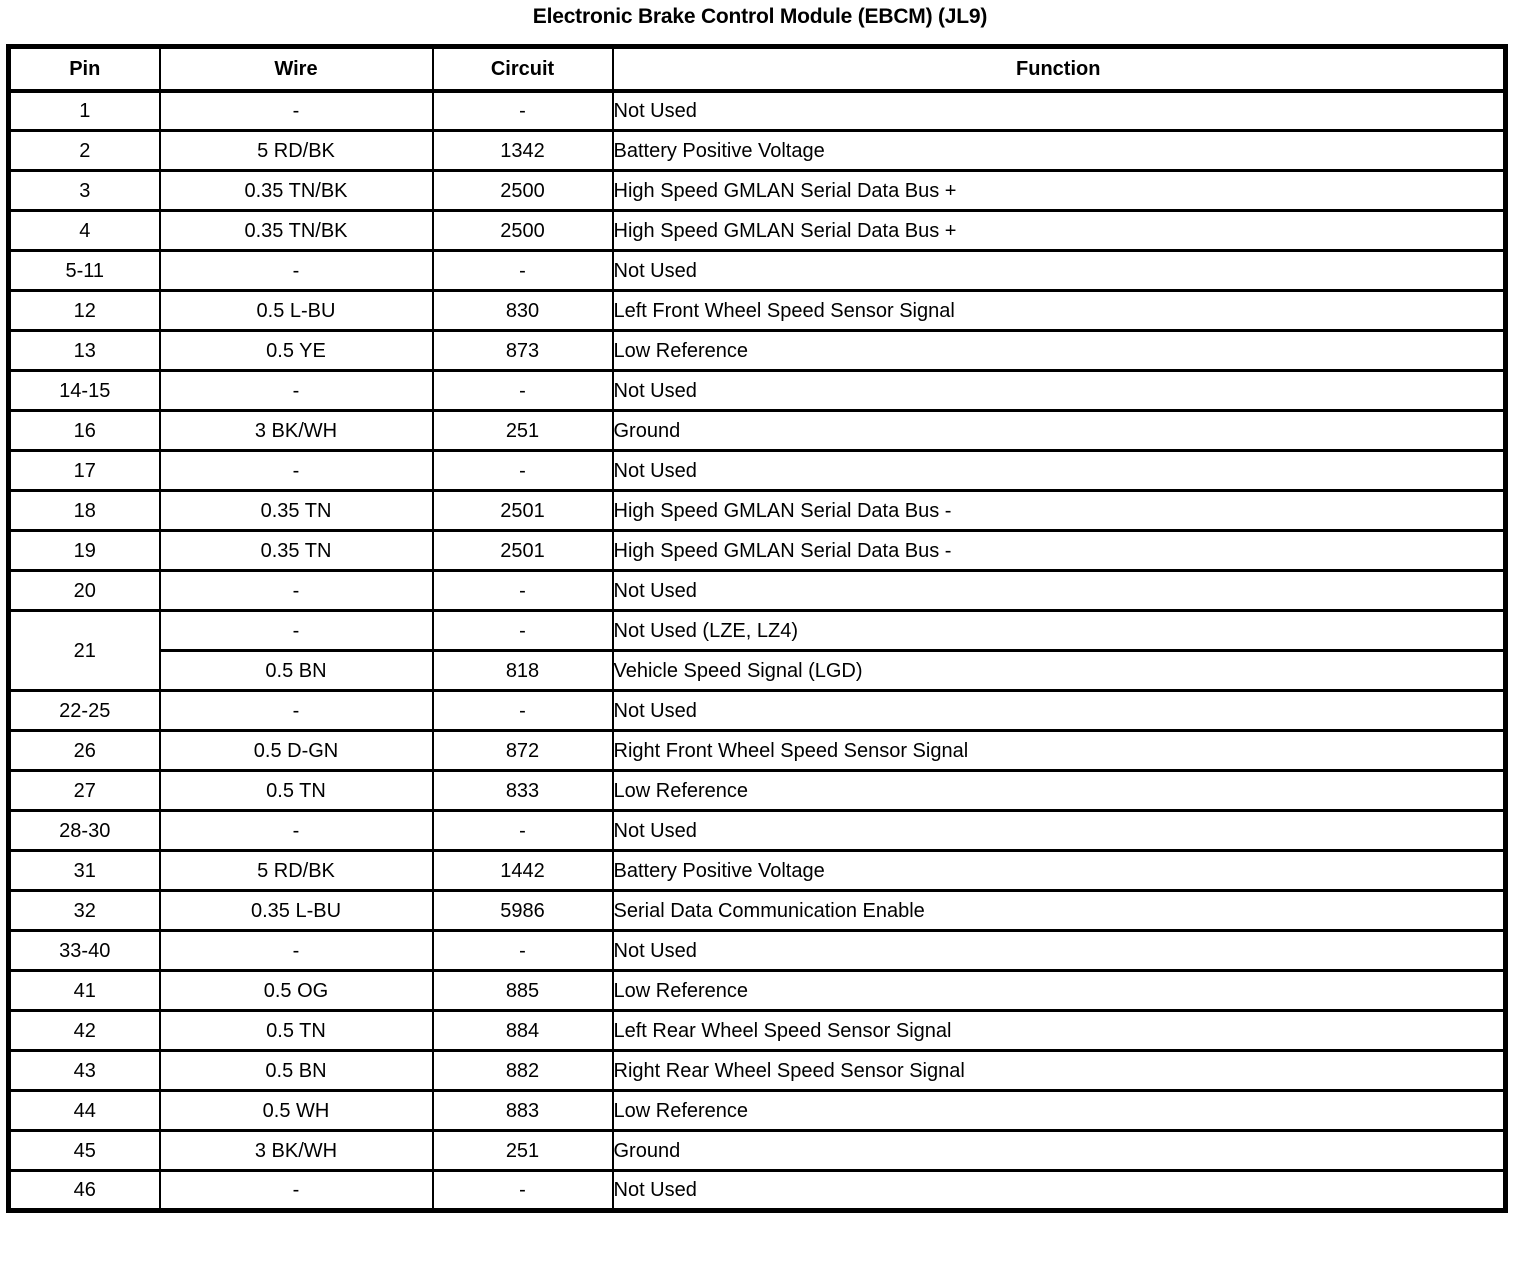 Image resolution: width=1520 pixels, height=1280 pixels. What do you see at coordinates (522, 870) in the screenshot?
I see `cell-circuit: 1442` at bounding box center [522, 870].